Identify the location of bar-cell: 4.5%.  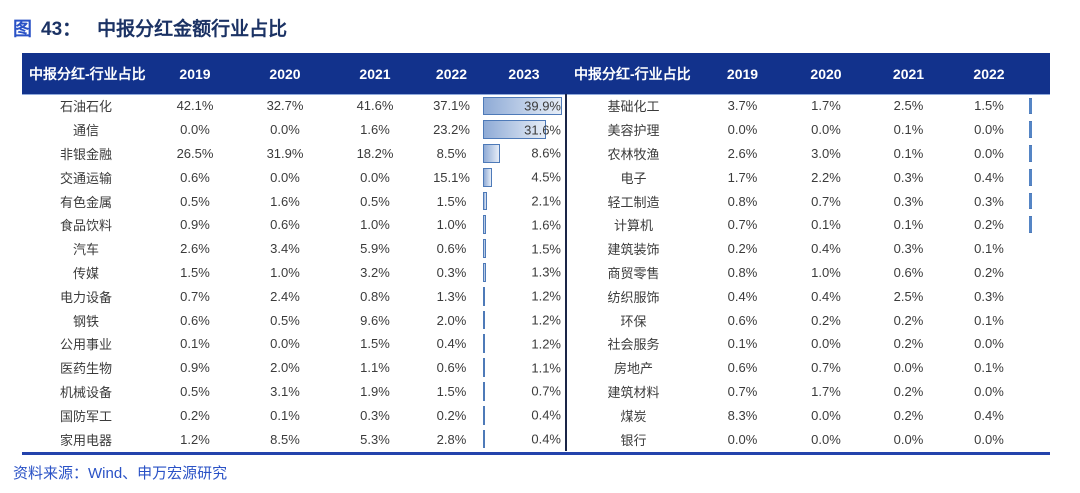
(524, 177).